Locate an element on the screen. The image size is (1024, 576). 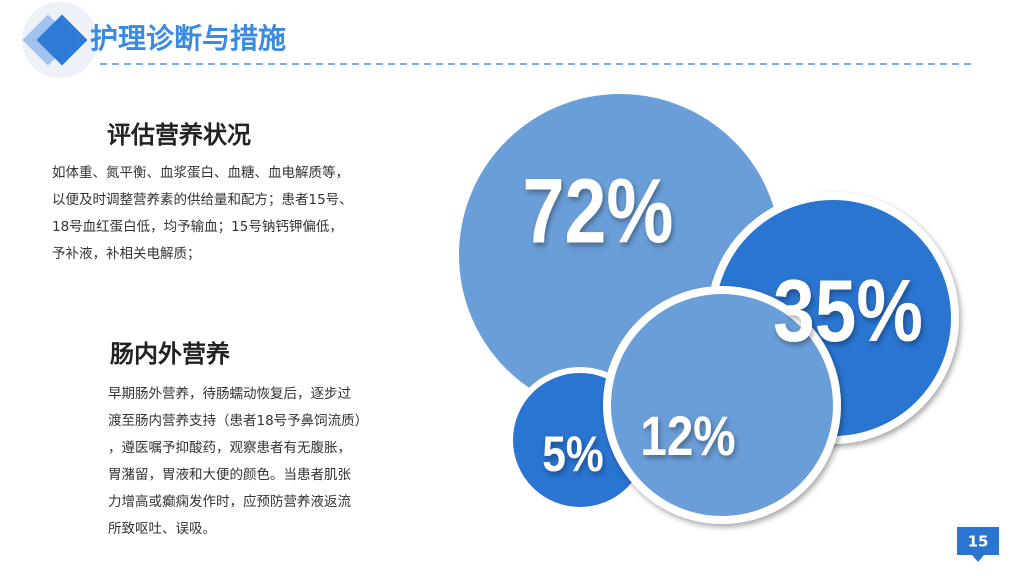
header-icon is located at coordinates (60, 40).